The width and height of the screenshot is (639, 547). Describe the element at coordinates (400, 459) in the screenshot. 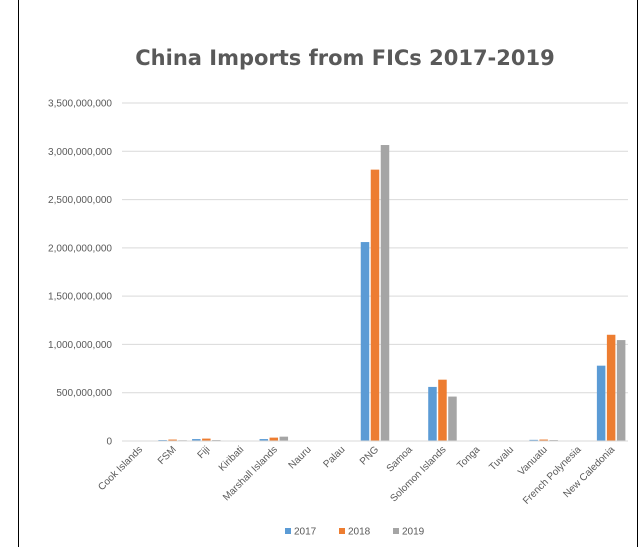

I see `x-tick-label: Samoa` at that location.